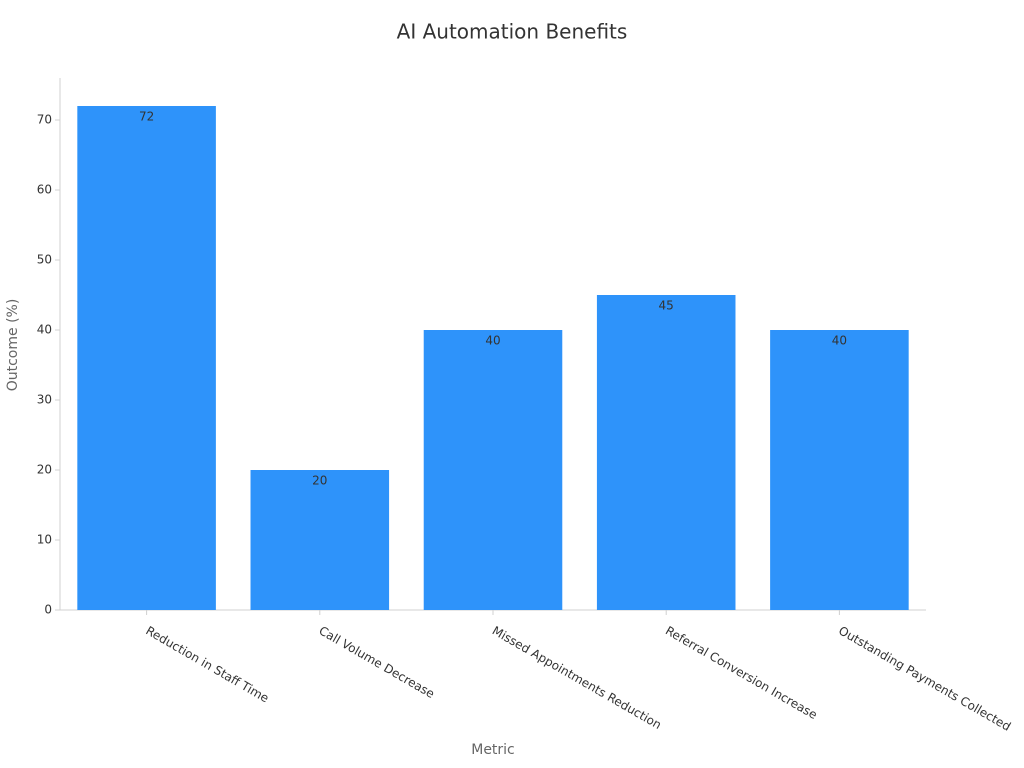 This screenshot has height=768, width=1024. I want to click on x-tick-label: Referral Conversion Increase, so click(741, 673).